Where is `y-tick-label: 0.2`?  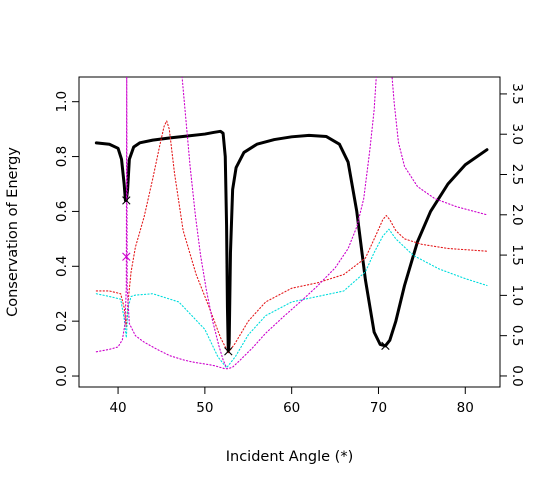
y-tick-label: 0.2 is located at coordinates (62, 320).